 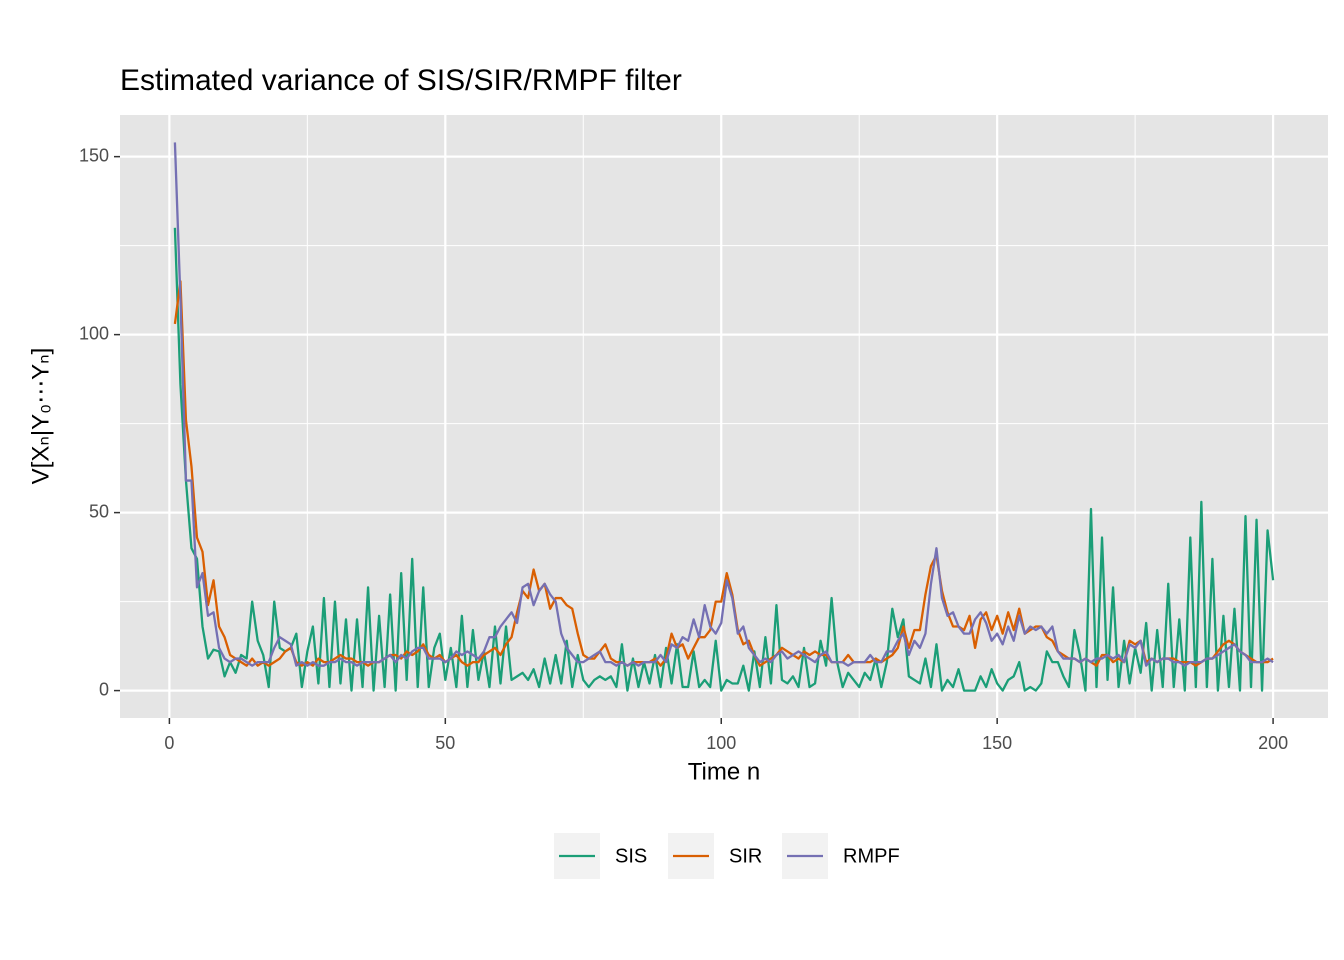 What do you see at coordinates (104, 689) in the screenshot?
I see `y-tick-label: 0` at bounding box center [104, 689].